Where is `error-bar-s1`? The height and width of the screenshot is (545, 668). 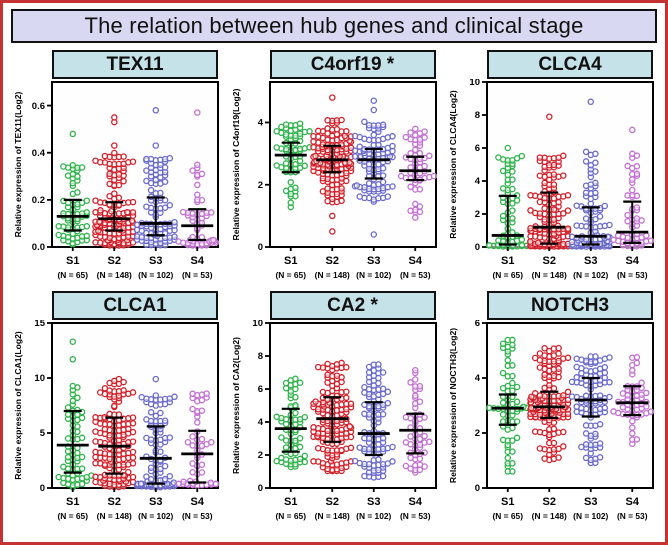 error-bar-s1 is located at coordinates (507, 220).